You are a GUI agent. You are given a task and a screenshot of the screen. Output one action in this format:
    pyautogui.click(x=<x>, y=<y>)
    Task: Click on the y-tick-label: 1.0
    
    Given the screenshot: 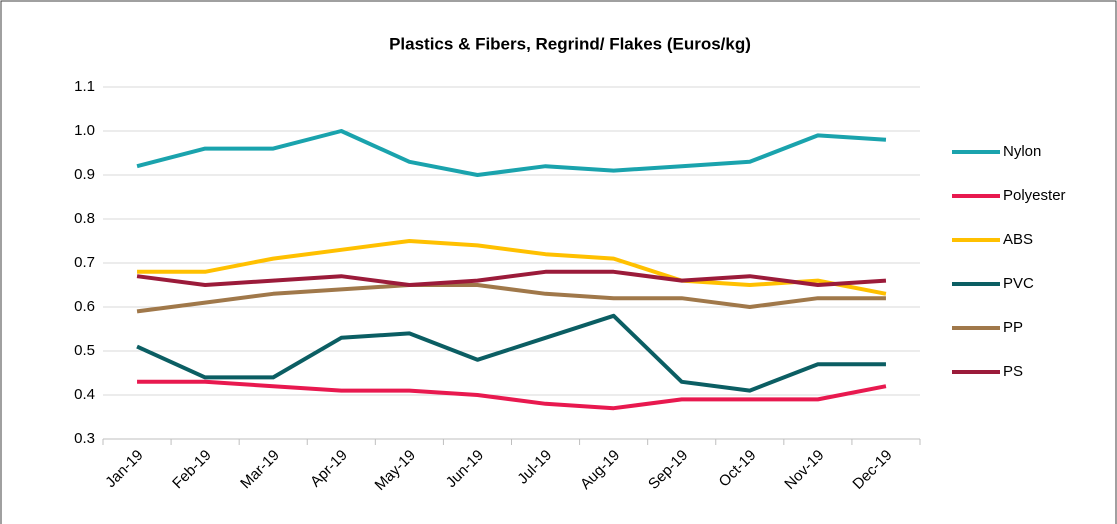 What is the action you would take?
    pyautogui.click(x=84, y=130)
    